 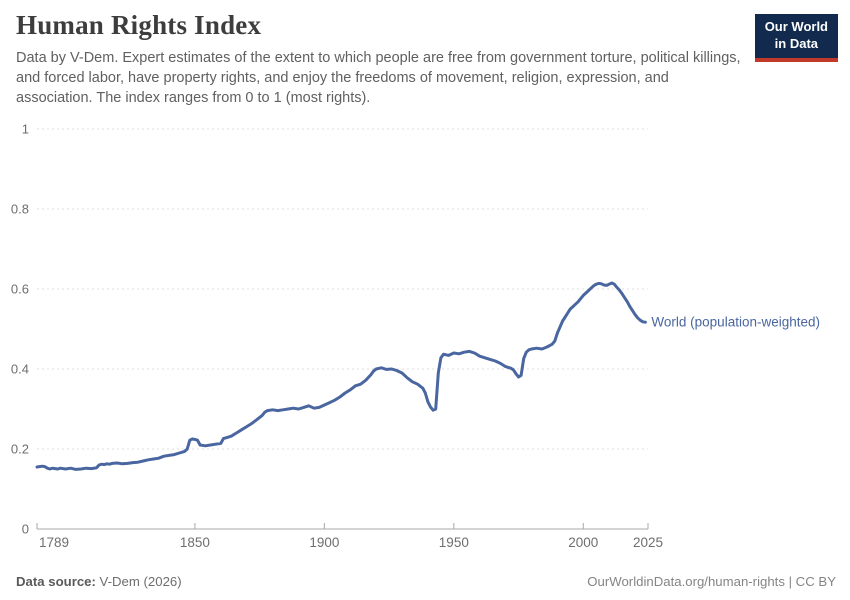 What do you see at coordinates (324, 542) in the screenshot?
I see `x-axis-tick-label: 1900` at bounding box center [324, 542].